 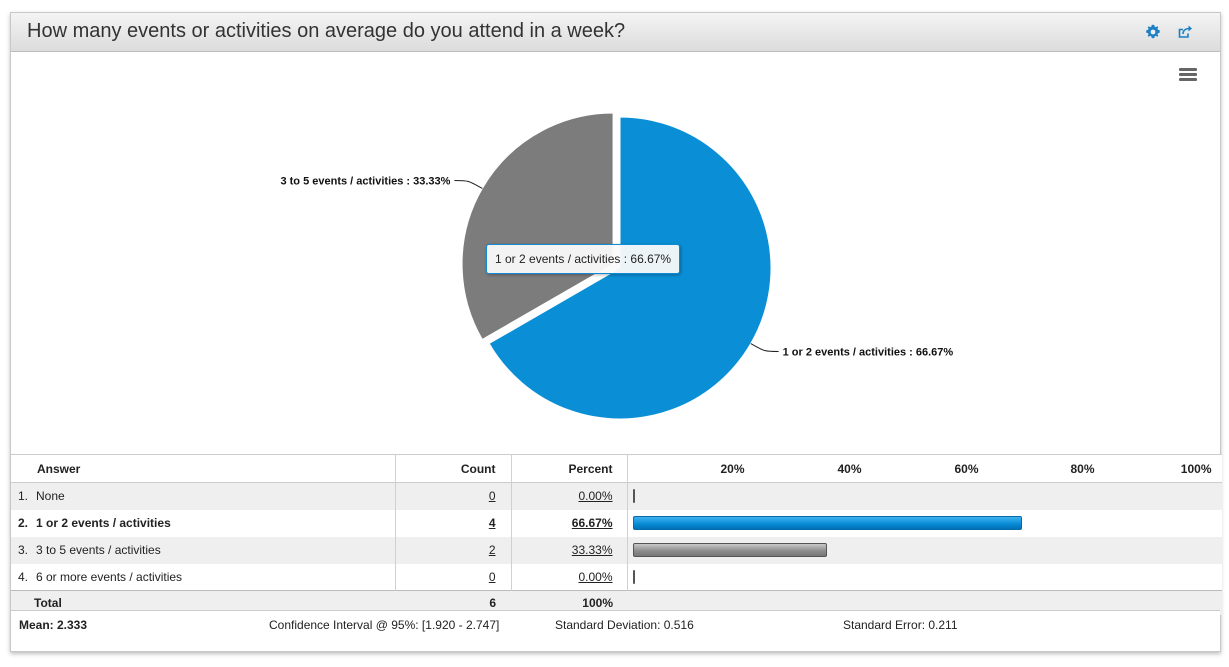 I want to click on answer-label: None, so click(x=50, y=496).